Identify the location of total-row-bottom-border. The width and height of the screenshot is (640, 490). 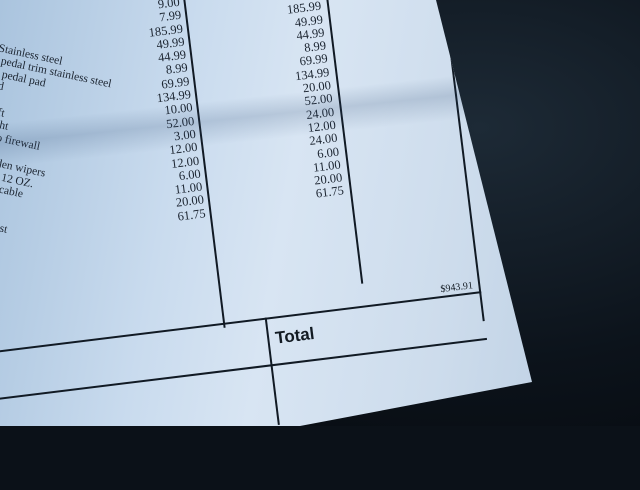
(244, 369).